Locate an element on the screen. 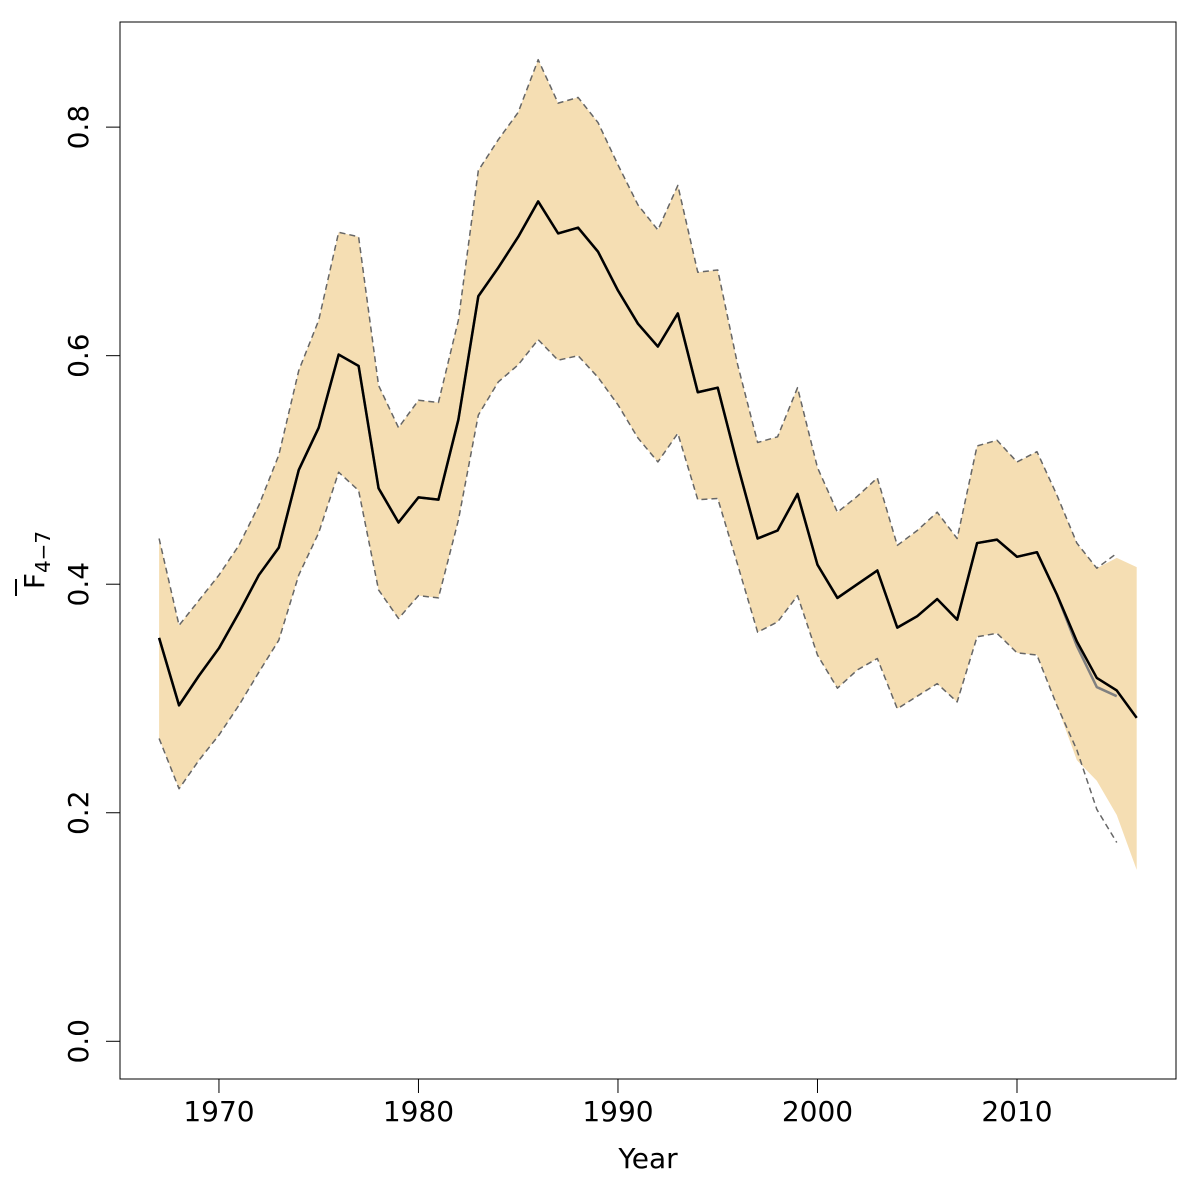 This screenshot has height=1200, width=1200. x-tick-label: 2000 is located at coordinates (817, 1111).